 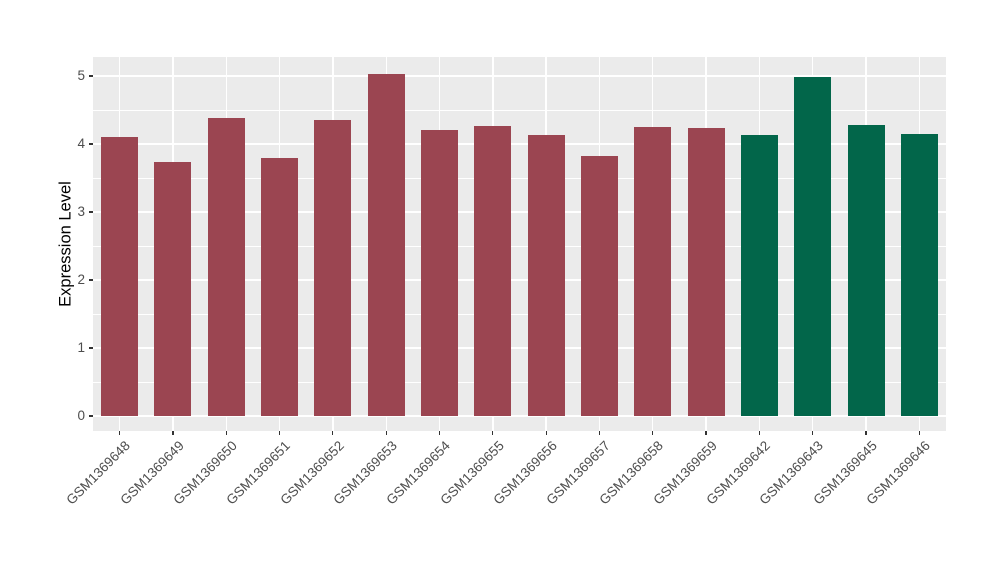 I want to click on bar-GSM1369656, so click(x=546, y=275).